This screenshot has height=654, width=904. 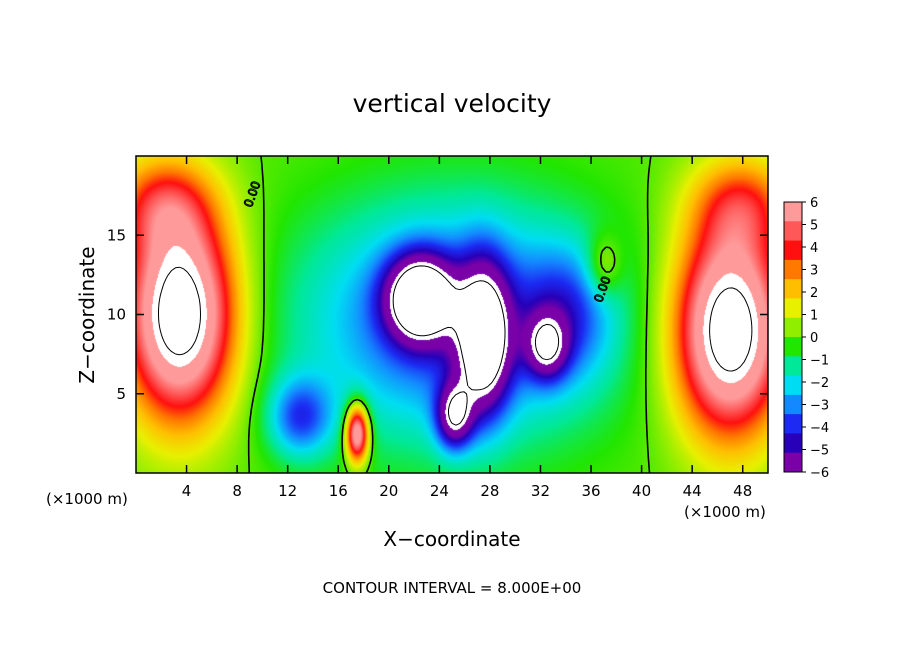 I want to click on colorbar-label: 4, so click(x=814, y=248).